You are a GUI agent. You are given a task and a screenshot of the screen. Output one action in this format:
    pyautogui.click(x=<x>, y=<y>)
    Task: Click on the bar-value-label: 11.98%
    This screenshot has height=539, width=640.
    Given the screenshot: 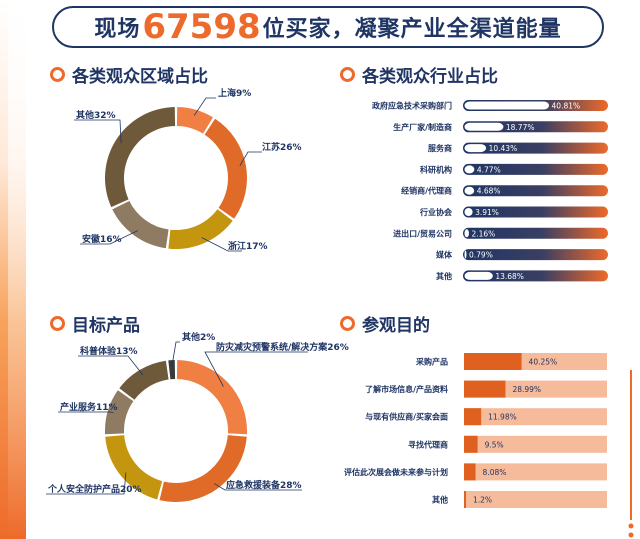 What is the action you would take?
    pyautogui.click(x=502, y=417)
    